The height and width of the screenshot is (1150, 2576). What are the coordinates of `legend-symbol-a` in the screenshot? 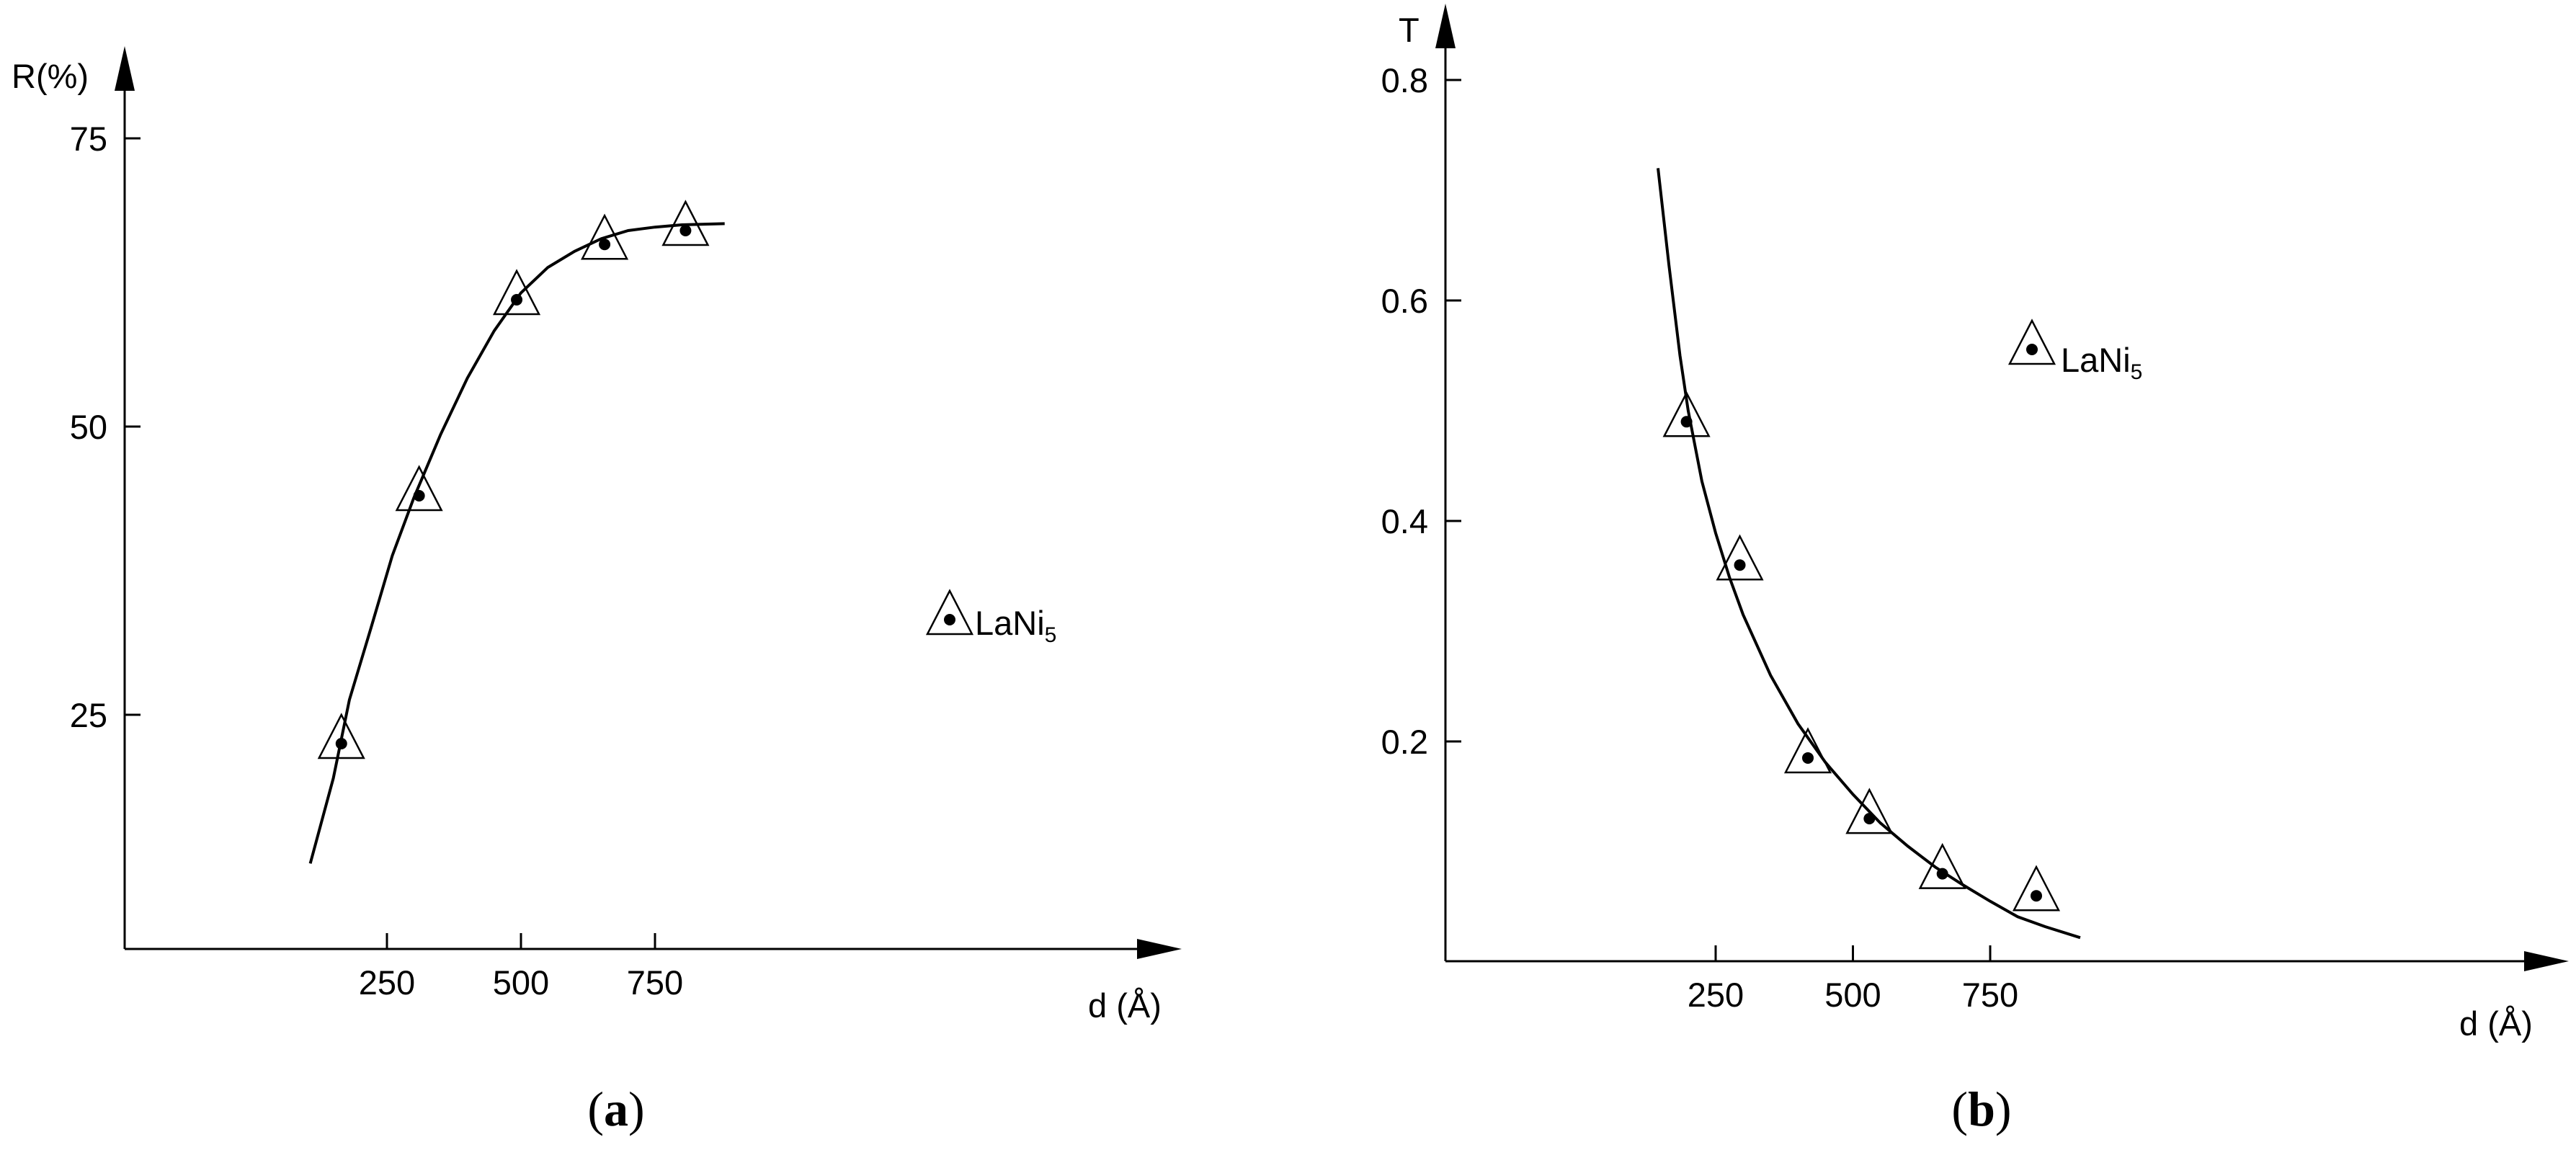 It's located at (949, 612).